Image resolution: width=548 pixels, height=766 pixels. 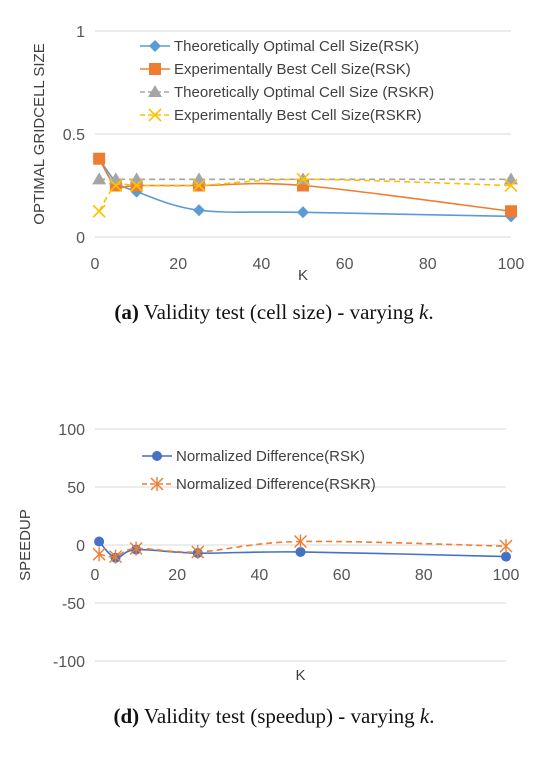 What do you see at coordinates (424, 716) in the screenshot?
I see `caption-d-var: k` at bounding box center [424, 716].